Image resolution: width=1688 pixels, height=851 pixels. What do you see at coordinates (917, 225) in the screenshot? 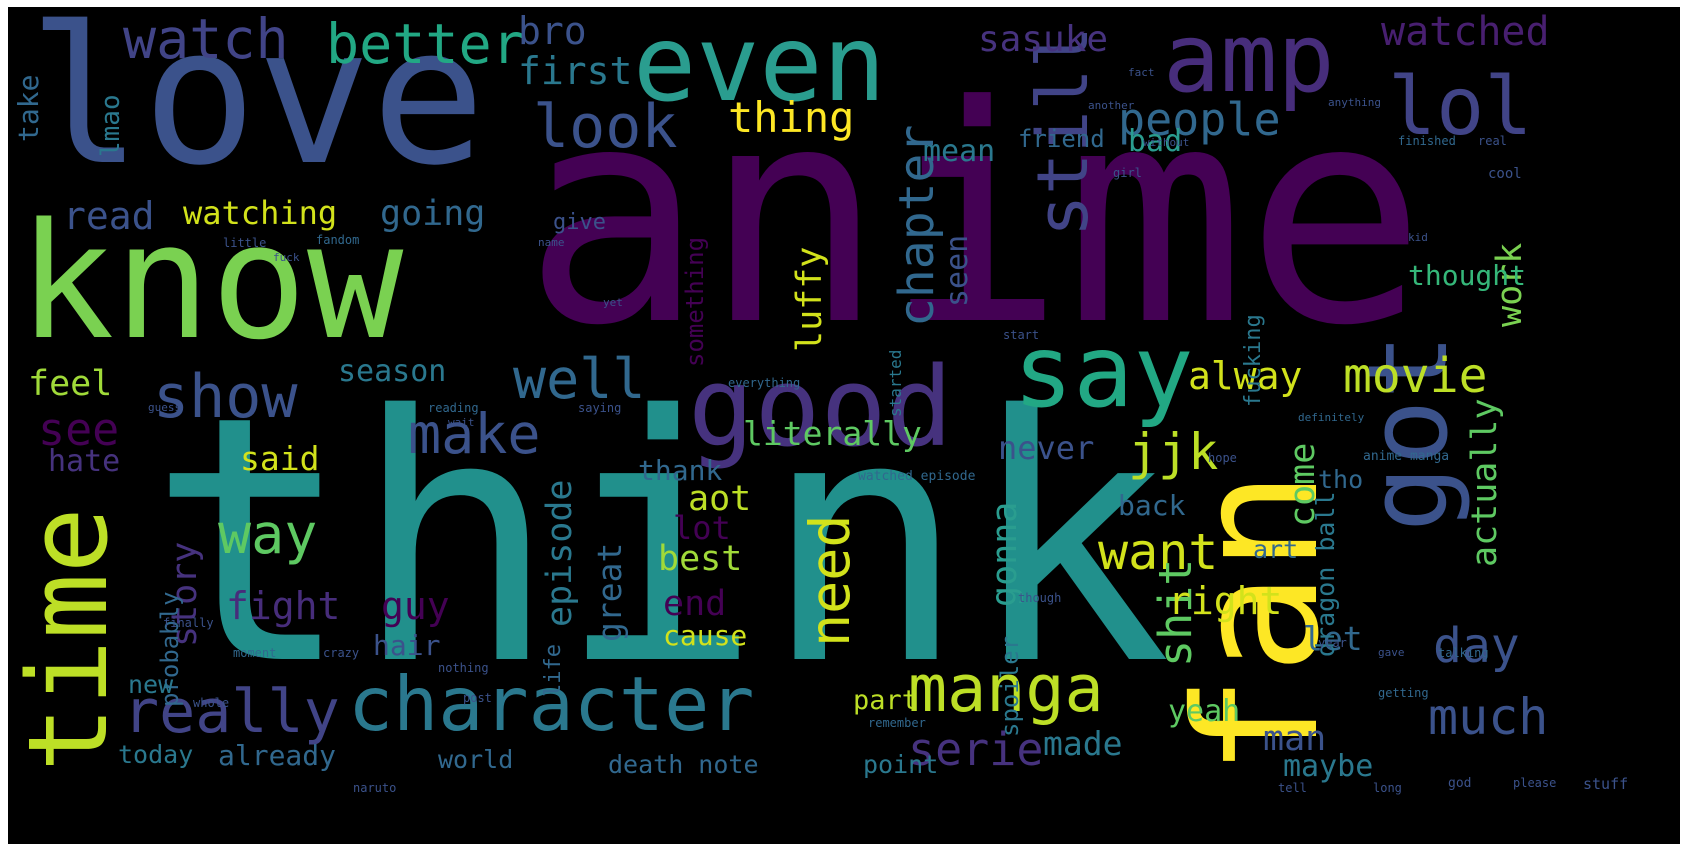
I see `cloud-word: chapter` at bounding box center [917, 225].